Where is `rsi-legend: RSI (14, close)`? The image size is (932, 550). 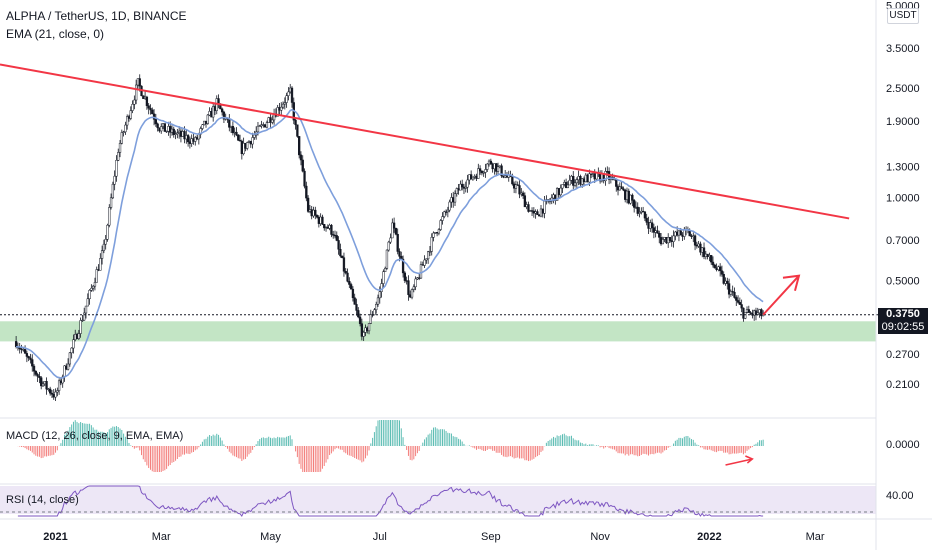 rsi-legend: RSI (14, close) is located at coordinates (42, 500).